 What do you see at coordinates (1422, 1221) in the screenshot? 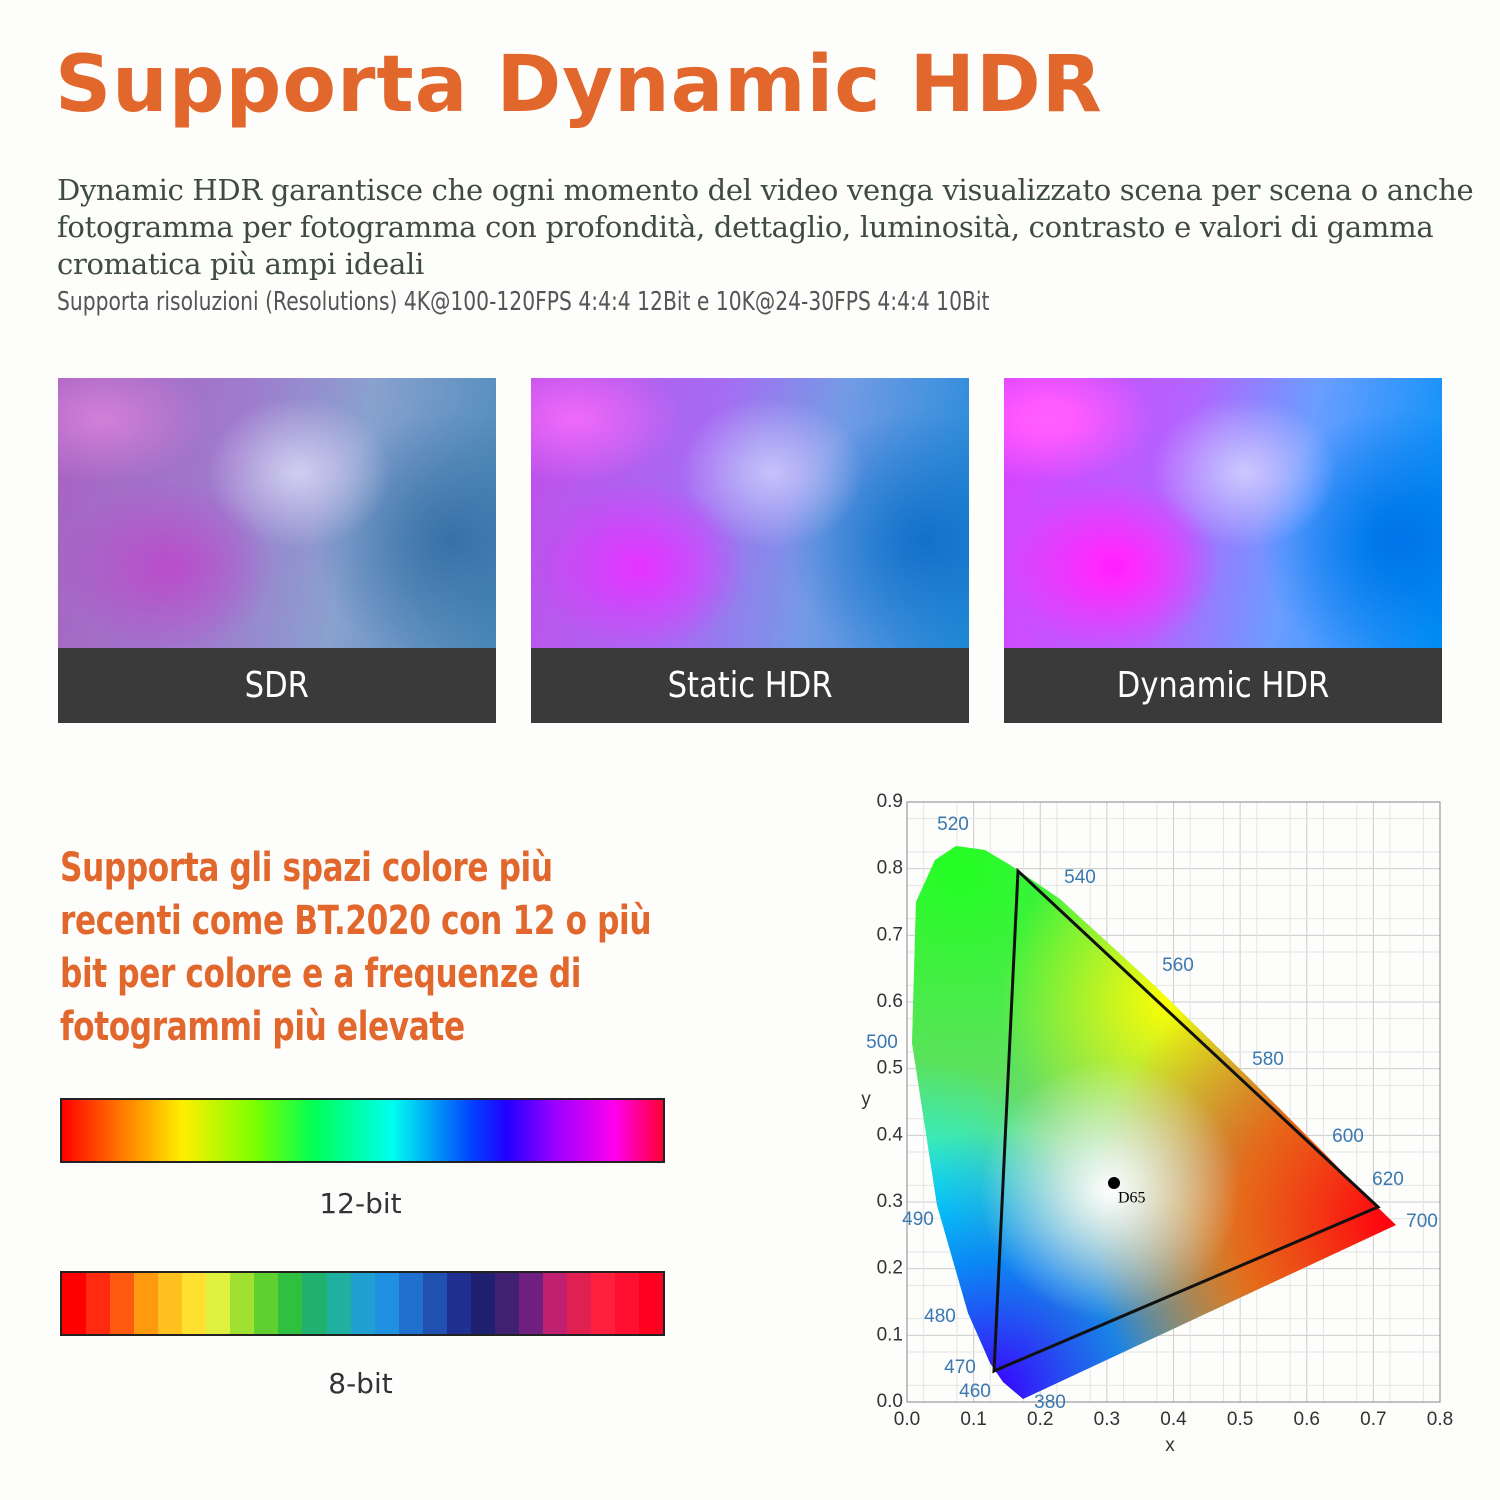
I see `wavelength-label: 700` at bounding box center [1422, 1221].